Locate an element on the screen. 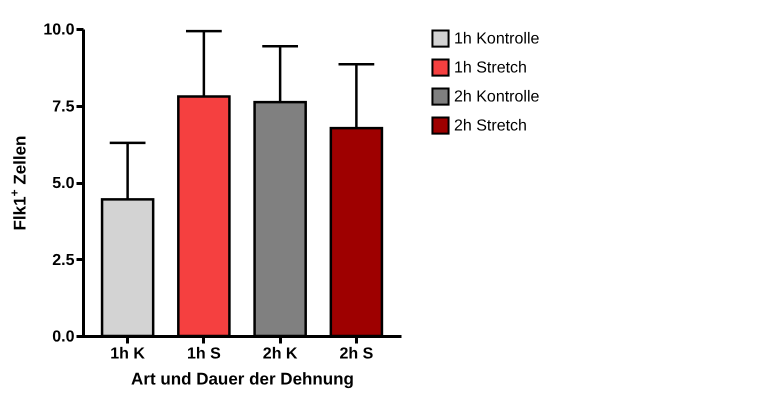  legend-label: 1h Kontrolle is located at coordinates (497, 39).